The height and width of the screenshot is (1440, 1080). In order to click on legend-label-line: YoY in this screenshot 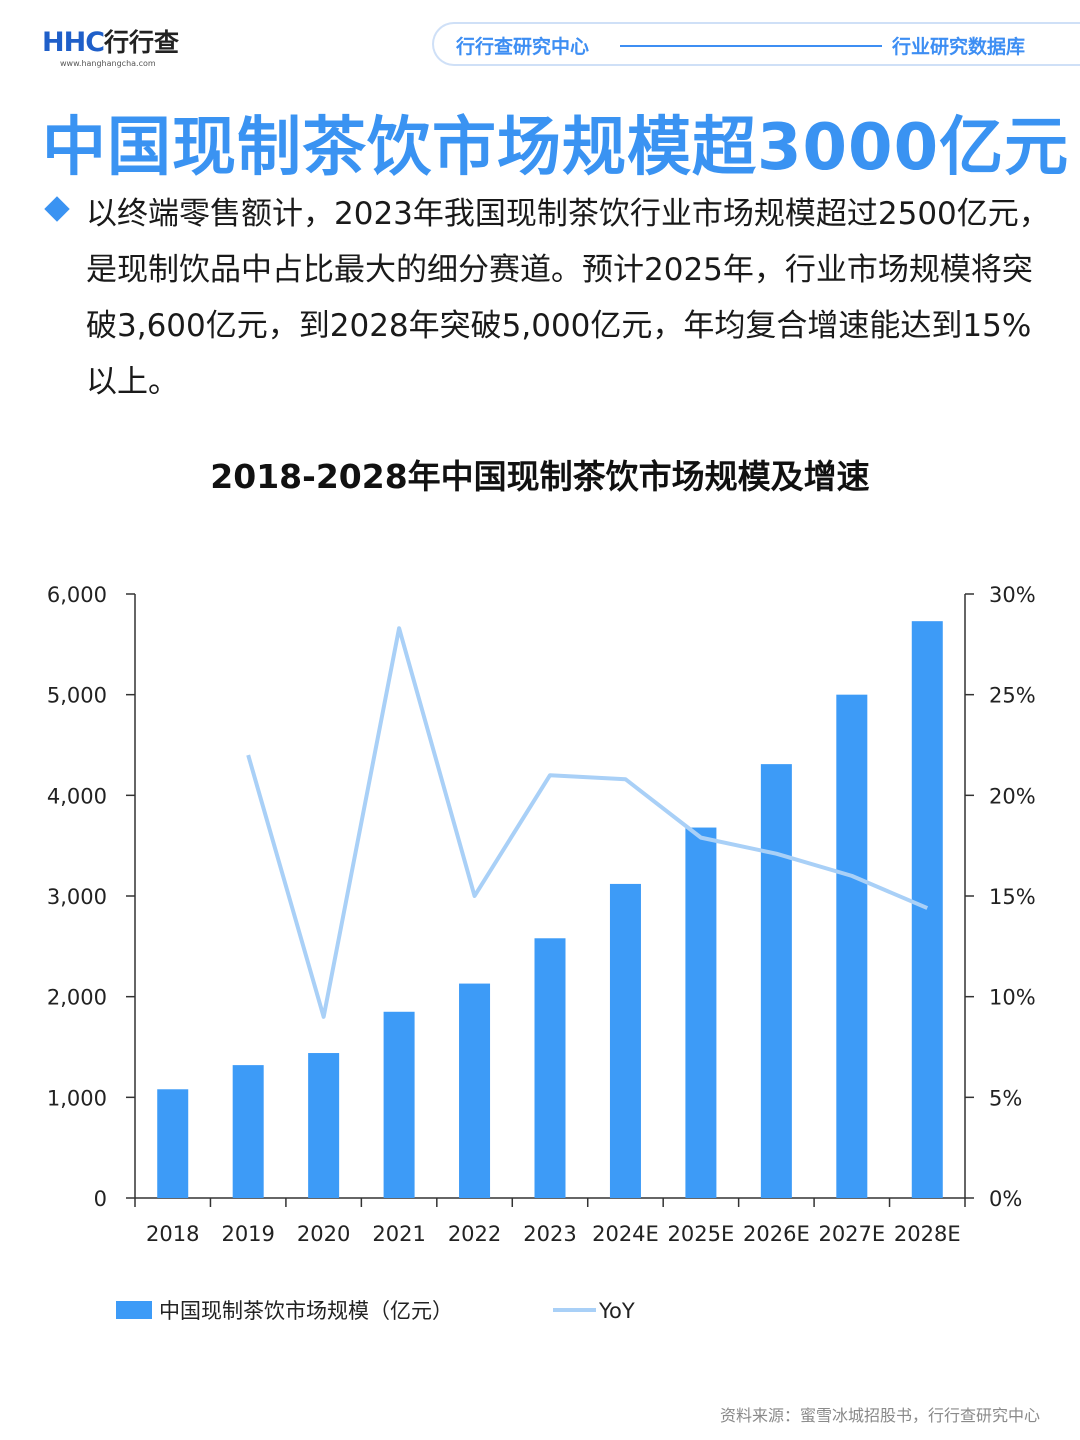, I will do `click(616, 1311)`.